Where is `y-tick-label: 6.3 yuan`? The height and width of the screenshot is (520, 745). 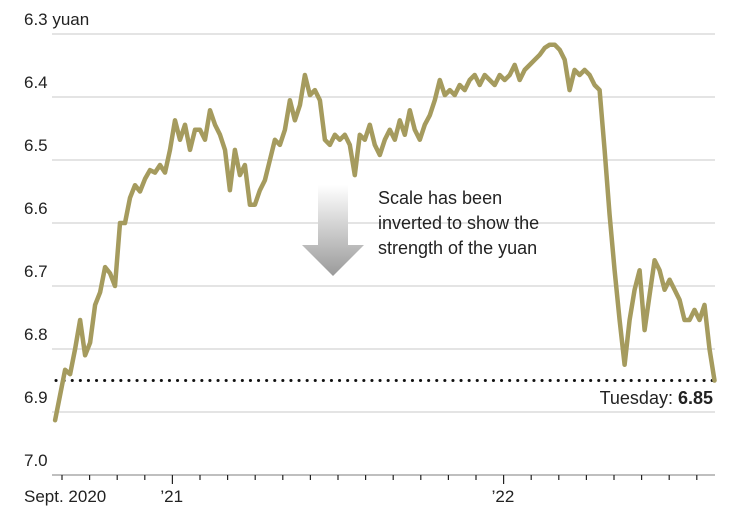 y-tick-label: 6.3 yuan is located at coordinates (56, 19).